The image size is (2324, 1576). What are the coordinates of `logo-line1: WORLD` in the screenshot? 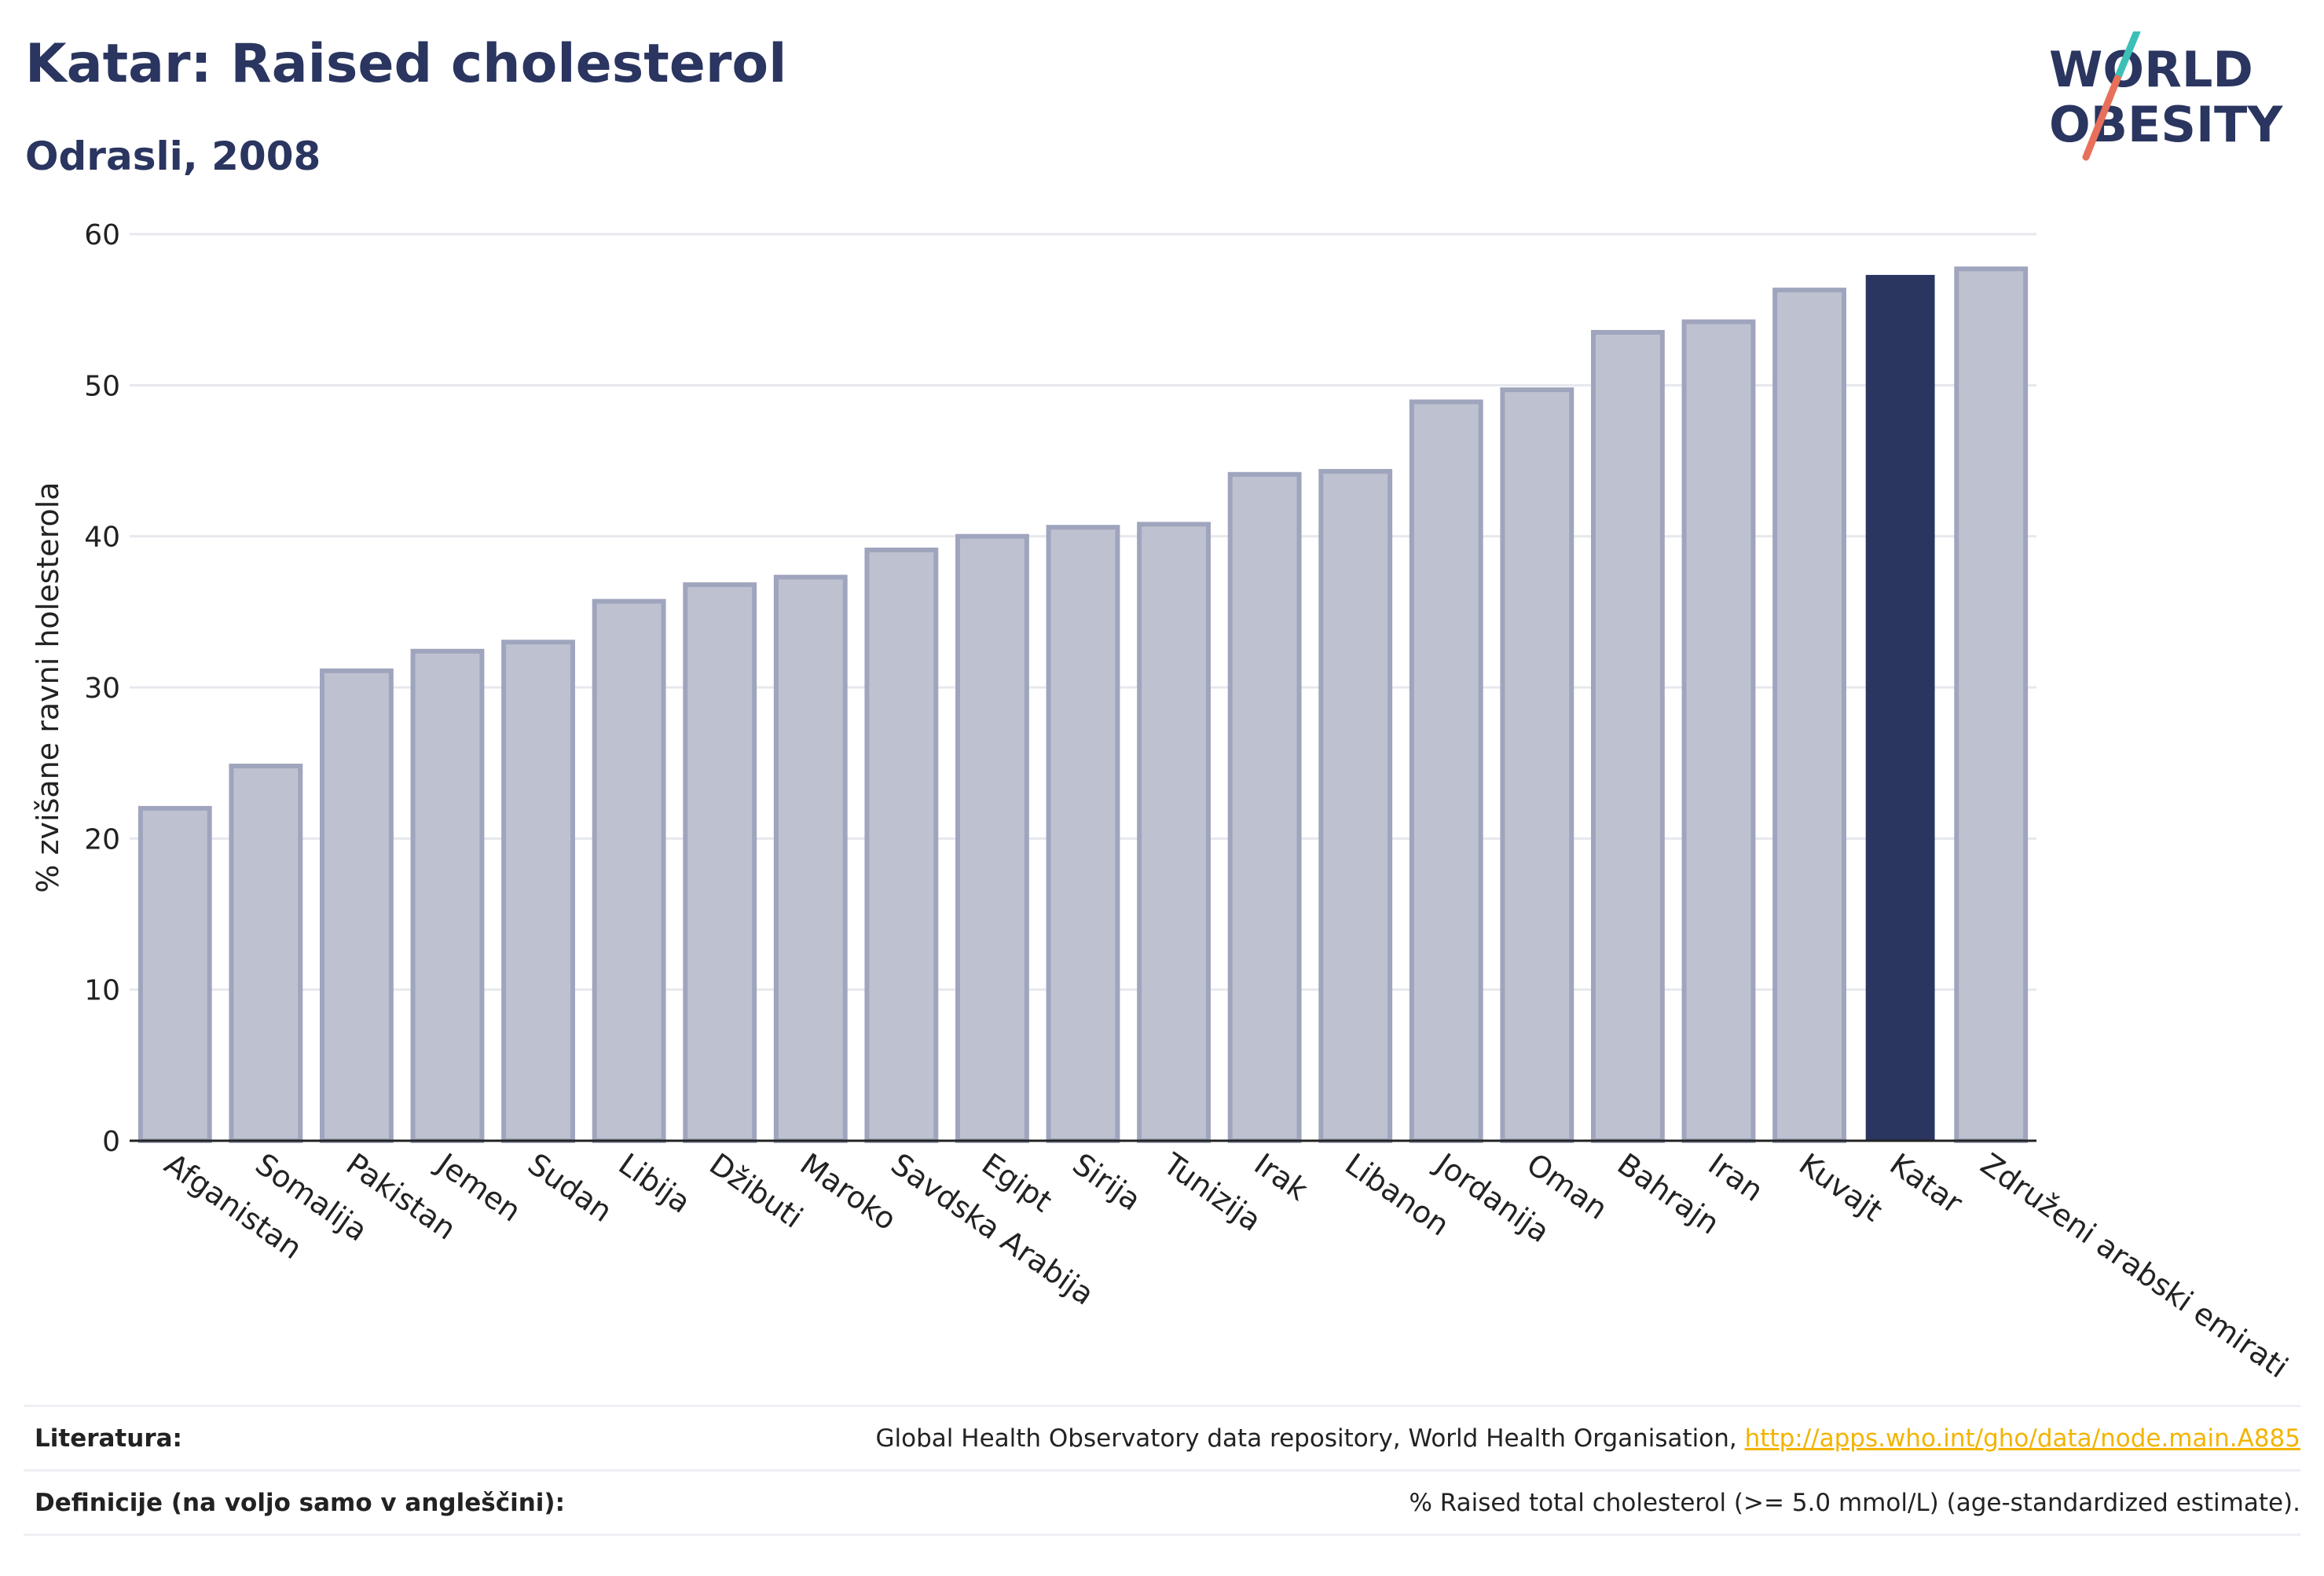 It's located at (2151, 69).